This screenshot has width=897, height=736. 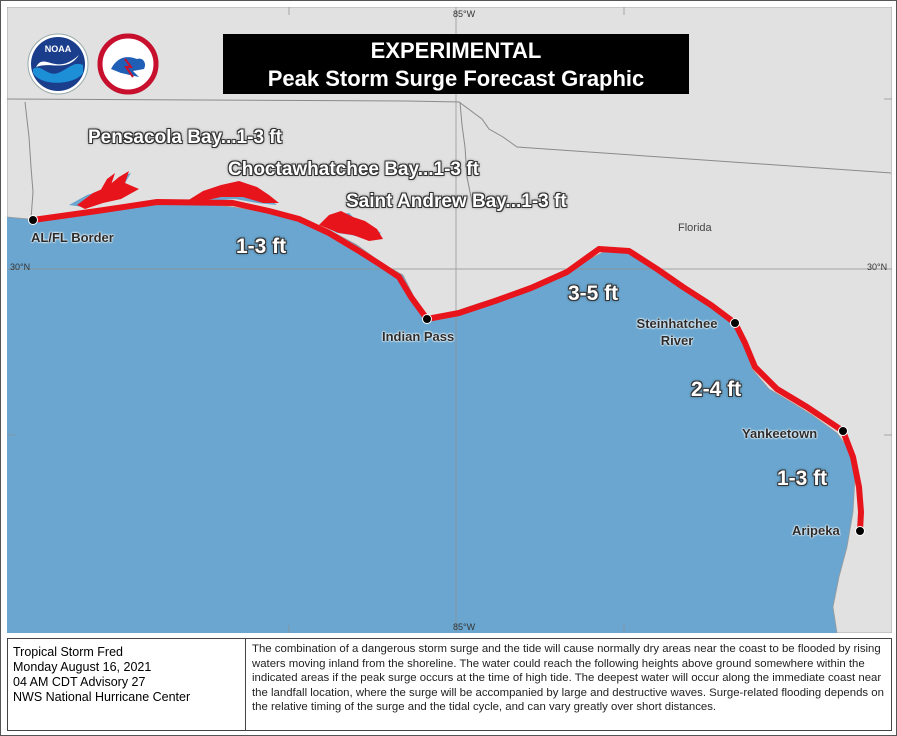 I want to click on place-label-steinhatchee-2: River, so click(x=677, y=340).